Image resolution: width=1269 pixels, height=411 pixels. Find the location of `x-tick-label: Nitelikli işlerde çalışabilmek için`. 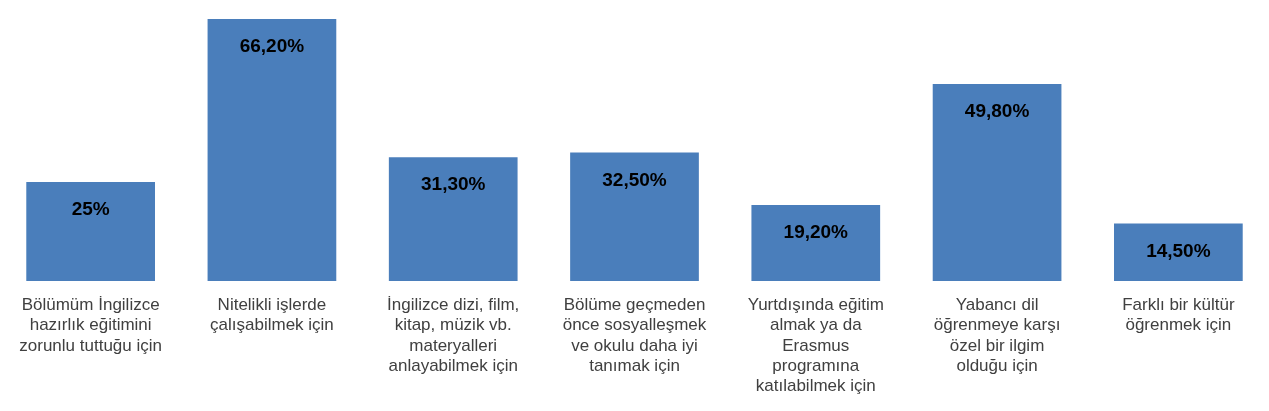

x-tick-label: Nitelikli işlerde çalışabilmek için is located at coordinates (272, 314).